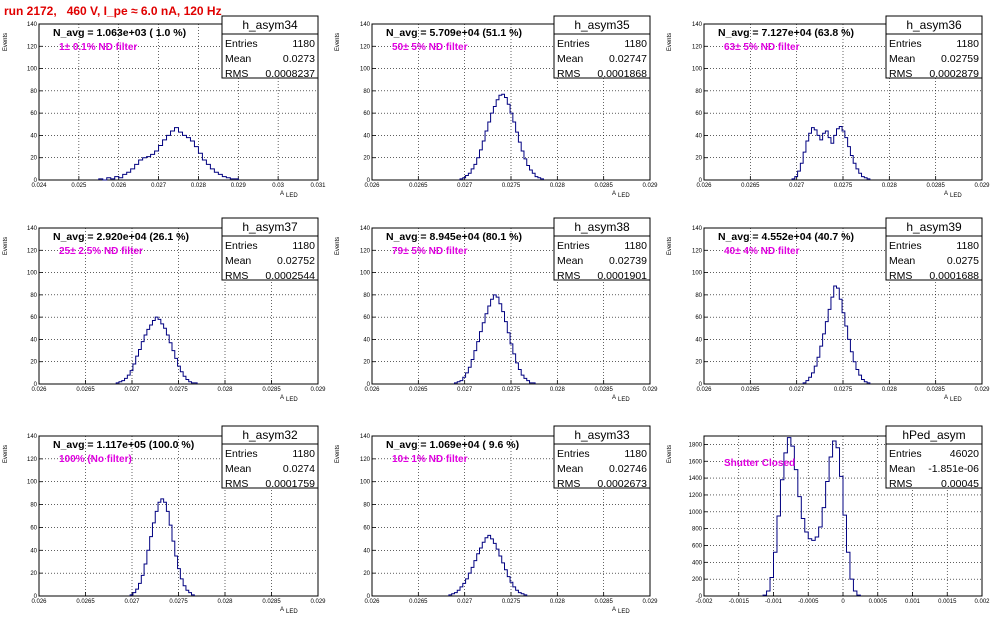 The height and width of the screenshot is (622, 996). I want to click on y-tick-label: 600, so click(697, 546).